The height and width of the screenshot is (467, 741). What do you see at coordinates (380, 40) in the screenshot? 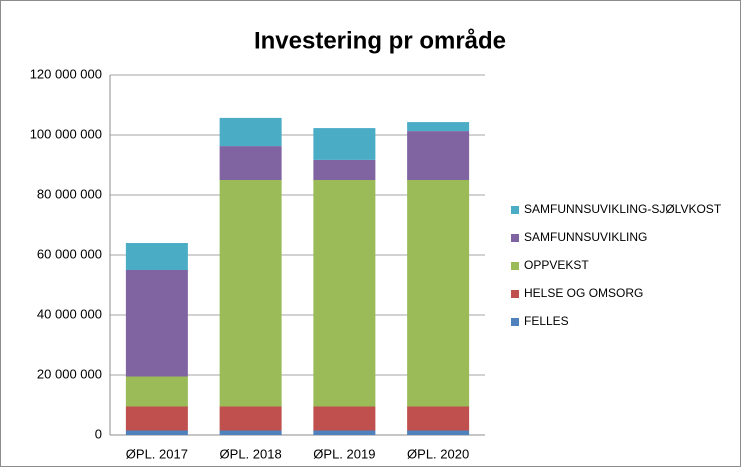
I see `chart-title: Investering pr område` at bounding box center [380, 40].